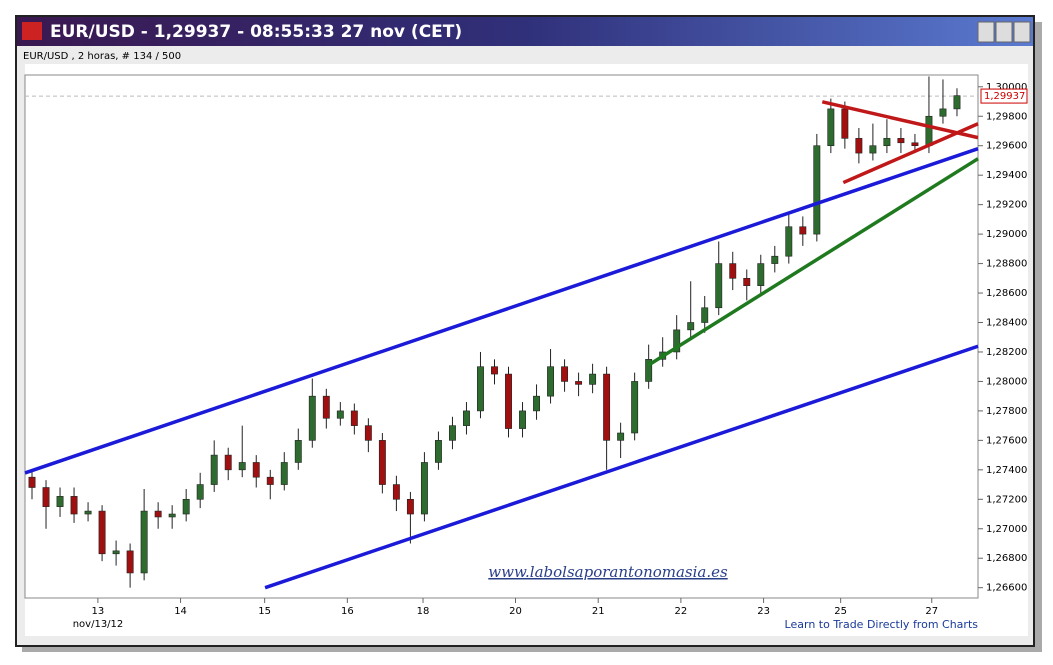  What do you see at coordinates (1006, 323) in the screenshot?
I see `y-tick-label: 1,28400` at bounding box center [1006, 323].